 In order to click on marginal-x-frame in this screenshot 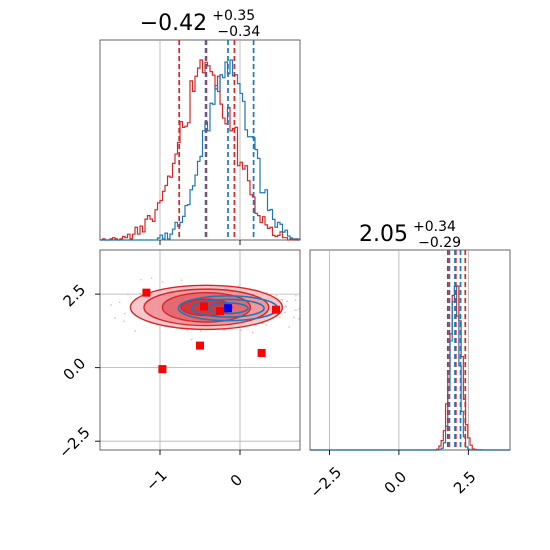, I will do `click(200, 140)`.